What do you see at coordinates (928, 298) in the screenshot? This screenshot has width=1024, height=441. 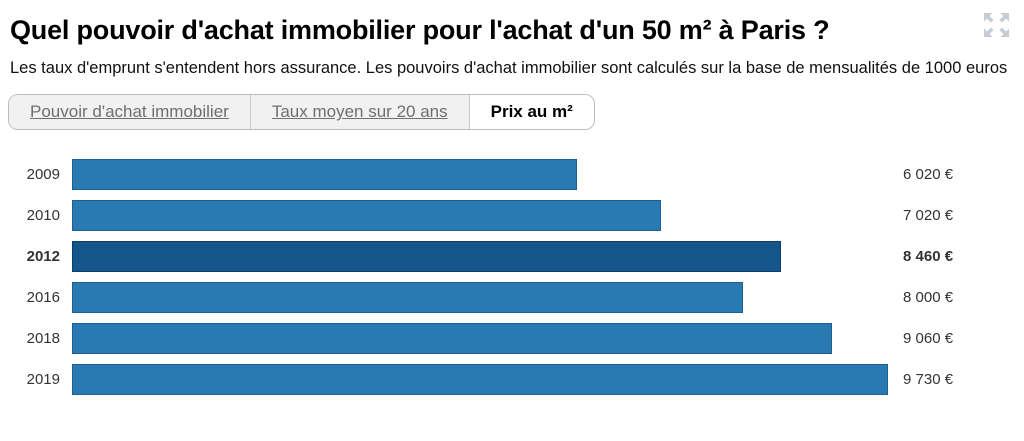 I see `value-label: 8 000 €` at bounding box center [928, 298].